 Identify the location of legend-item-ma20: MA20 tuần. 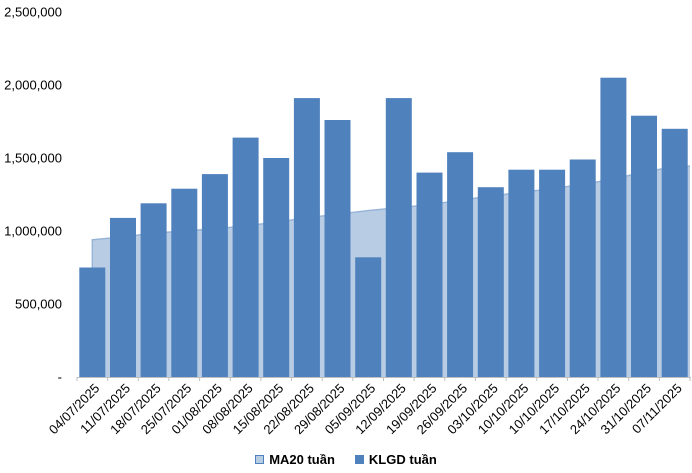
(295, 459).